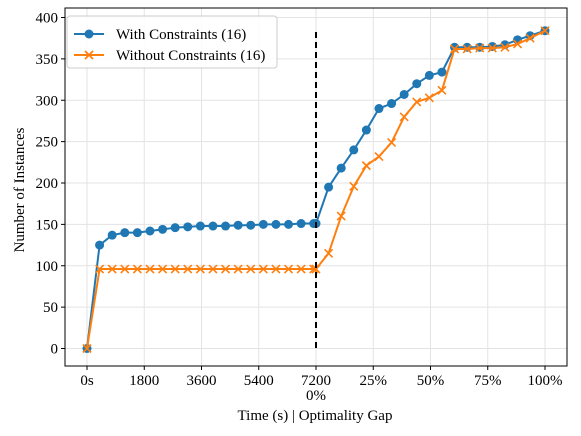 Image resolution: width=581 pixels, height=436 pixels. Describe the element at coordinates (47, 60) in the screenshot. I see `y-tick-label: 350` at that location.